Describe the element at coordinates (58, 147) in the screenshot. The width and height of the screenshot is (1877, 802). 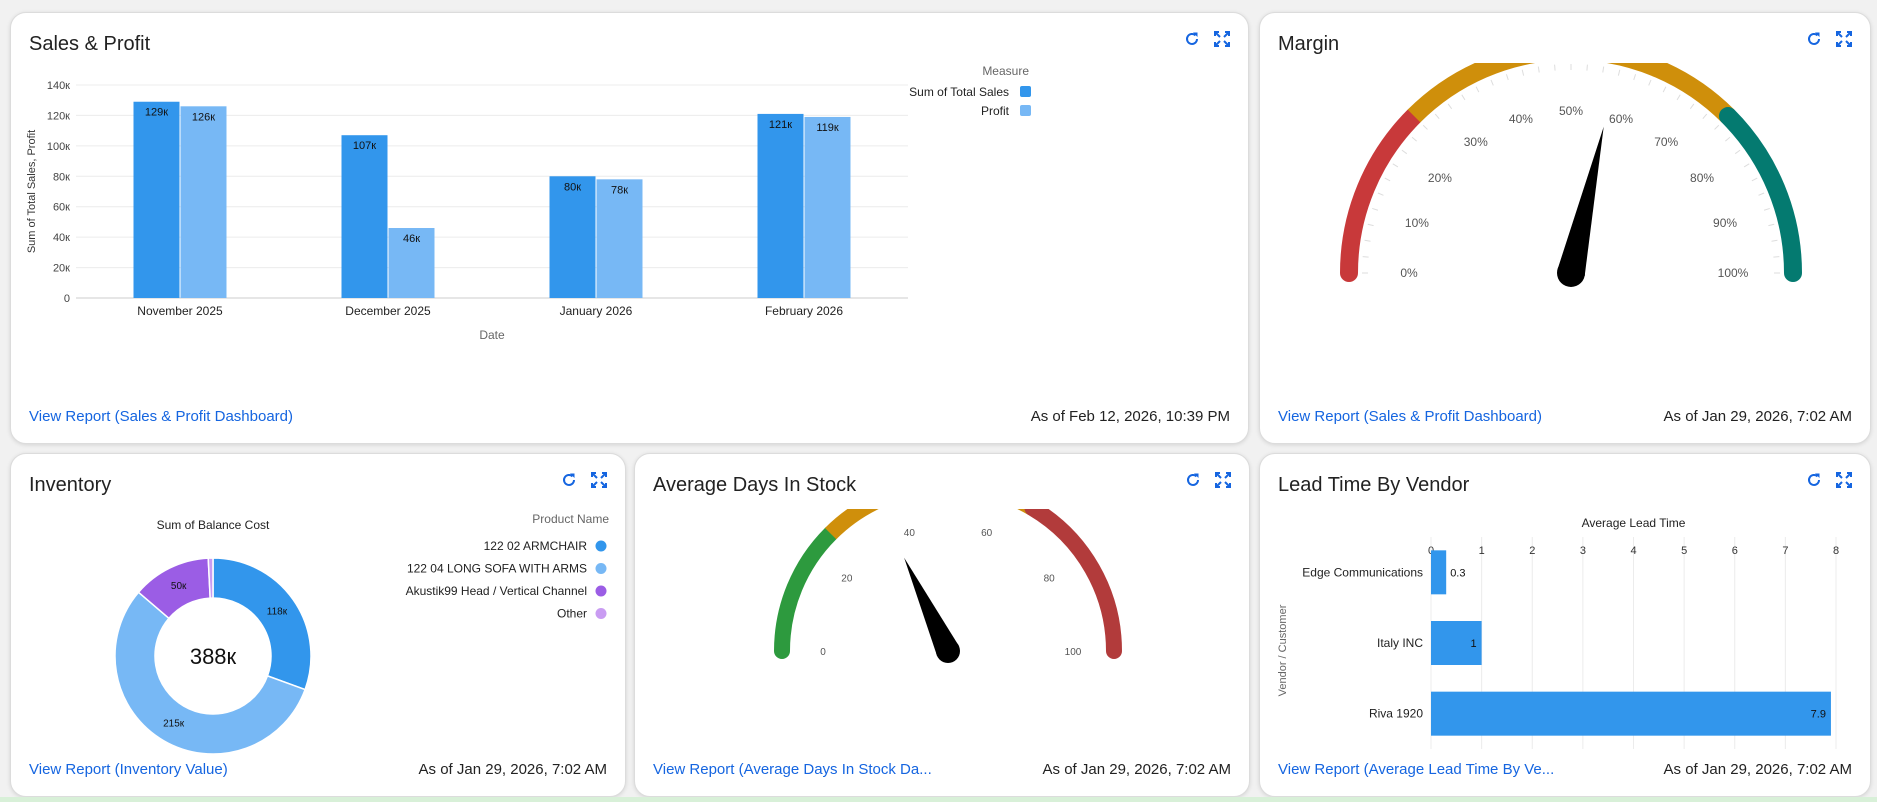
I see `y-tick-label: 100к` at that location.